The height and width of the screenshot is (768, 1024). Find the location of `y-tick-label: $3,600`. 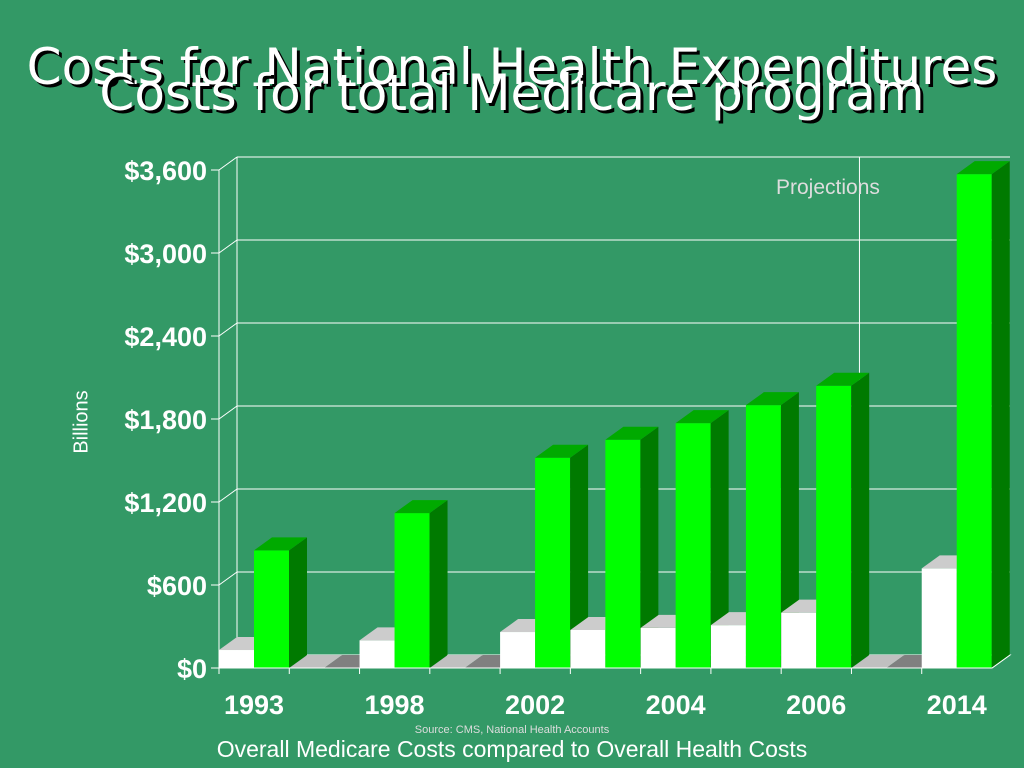

y-tick-label: $3,600 is located at coordinates (165, 171).